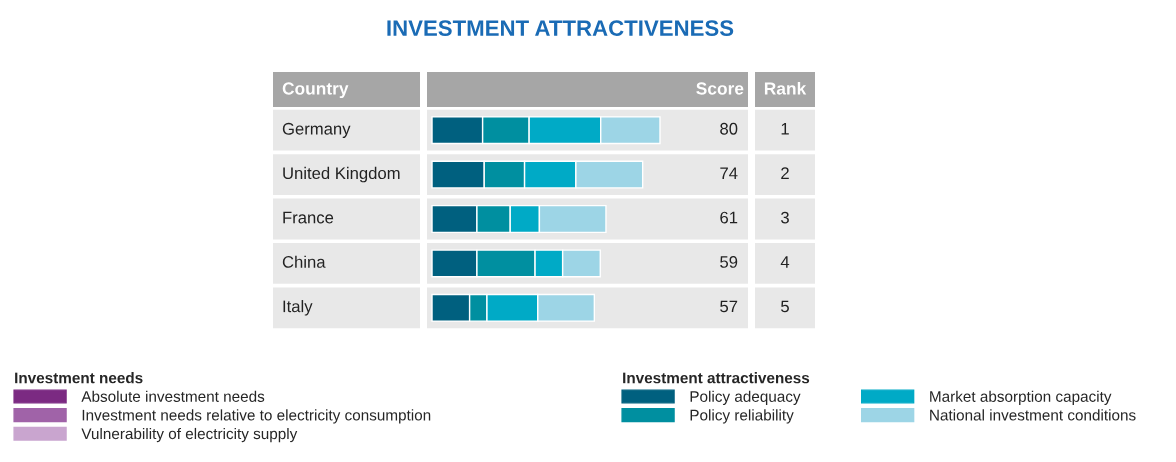  I want to click on text: 80, so click(729, 128).